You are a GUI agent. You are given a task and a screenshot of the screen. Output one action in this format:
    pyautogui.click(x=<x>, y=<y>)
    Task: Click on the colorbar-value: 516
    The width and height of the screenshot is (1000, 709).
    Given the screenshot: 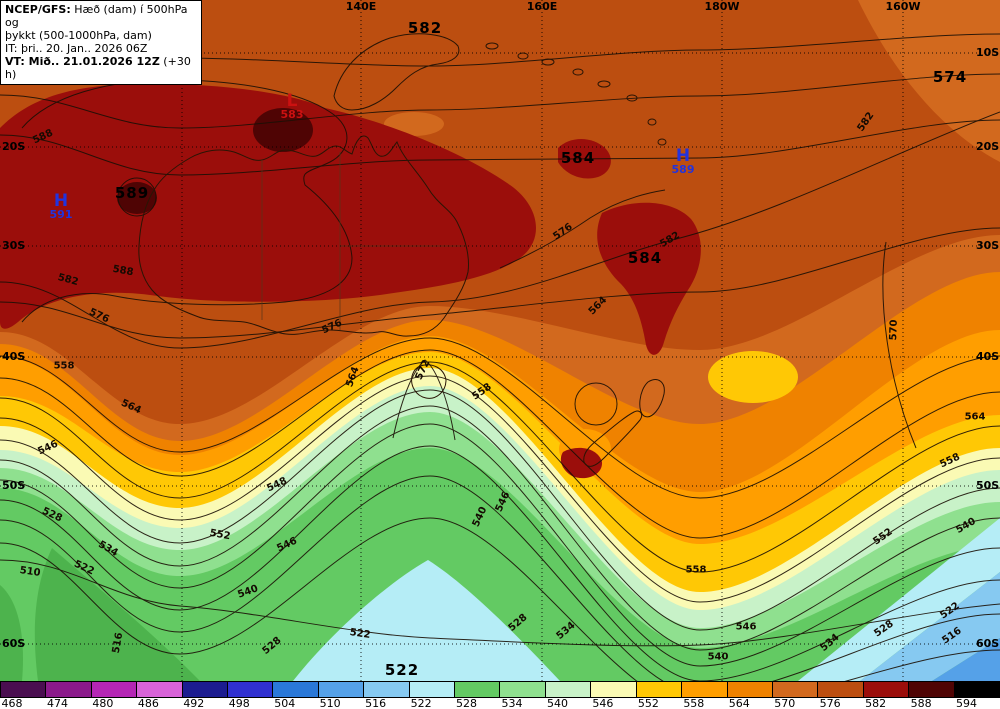 What is the action you would take?
    pyautogui.click(x=376, y=703)
    